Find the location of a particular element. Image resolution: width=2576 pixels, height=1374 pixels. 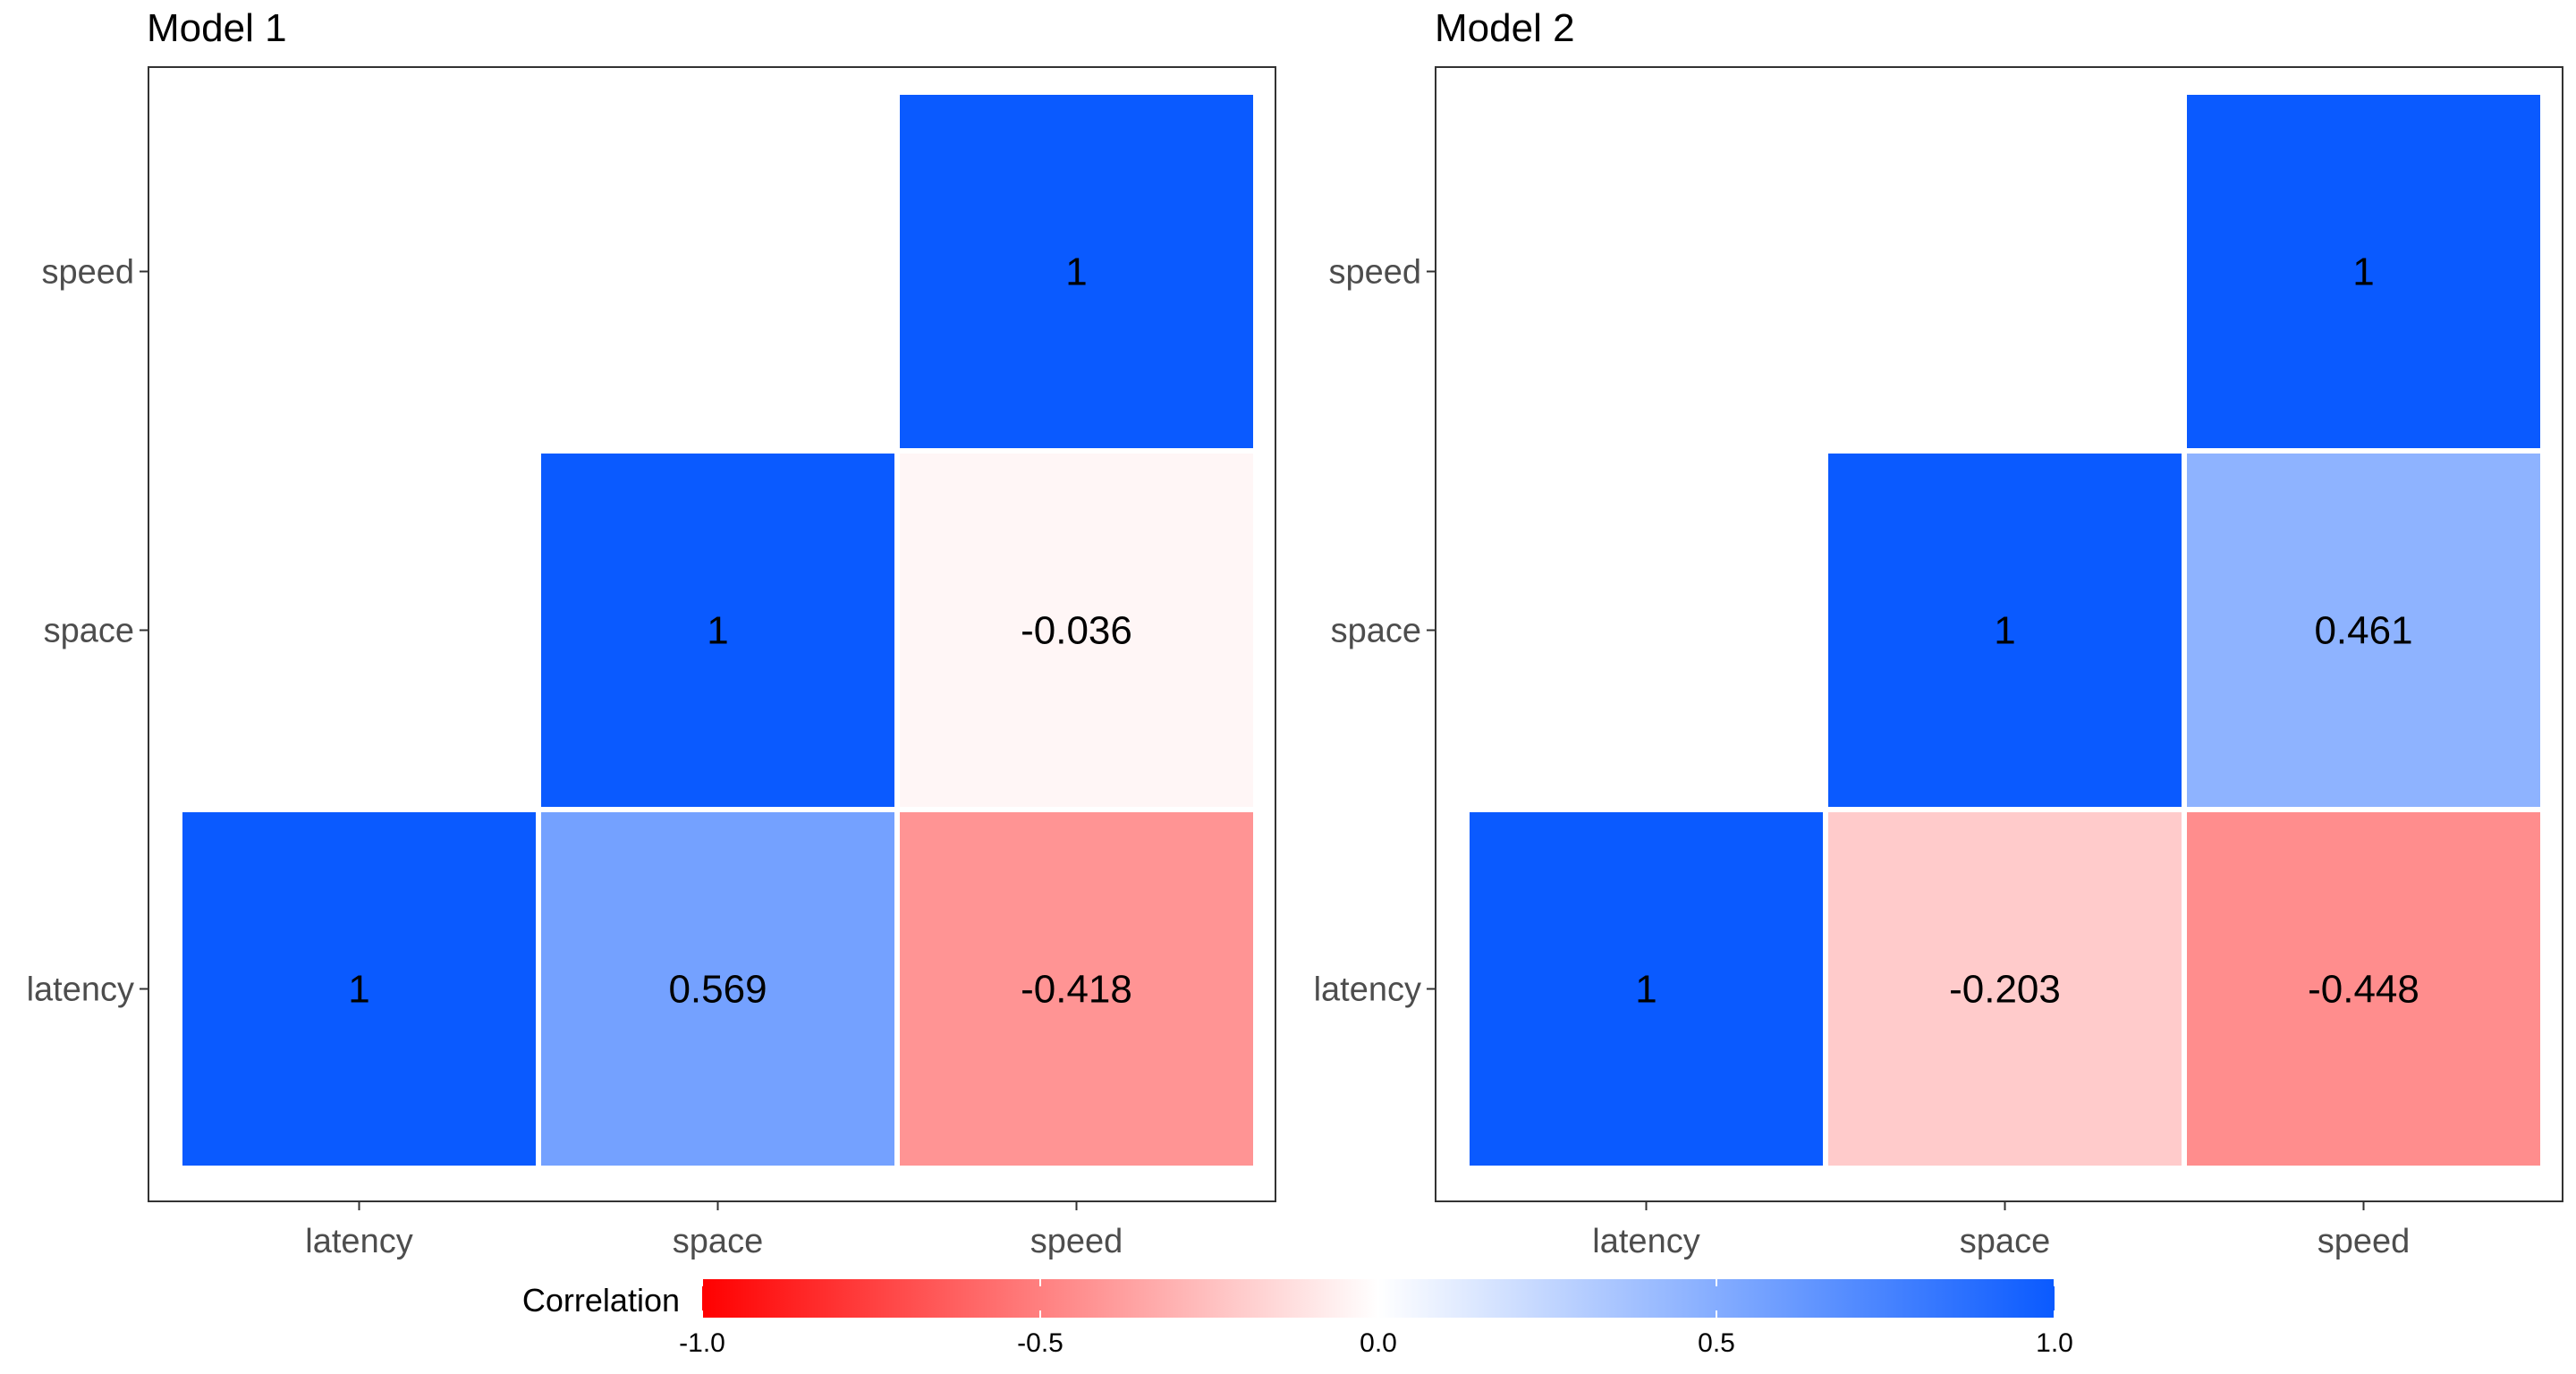

cell-value-label: -0.203 is located at coordinates (2005, 990).